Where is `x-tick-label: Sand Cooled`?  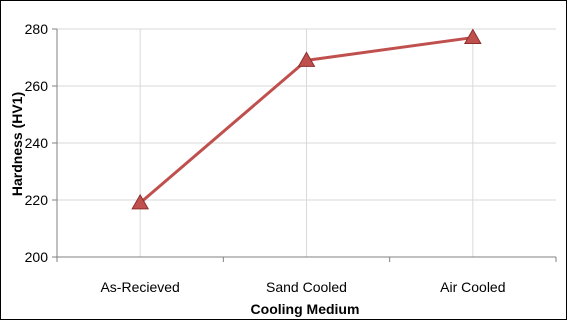 x-tick-label: Sand Cooled is located at coordinates (306, 287).